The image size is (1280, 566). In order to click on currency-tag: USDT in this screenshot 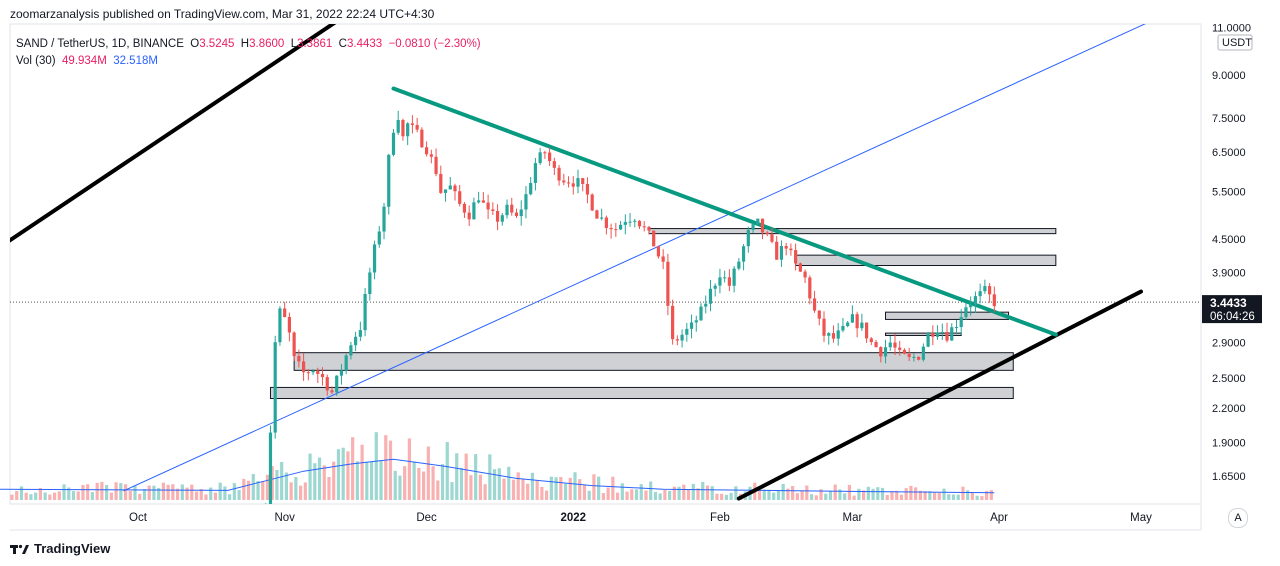, I will do `click(1235, 42)`.